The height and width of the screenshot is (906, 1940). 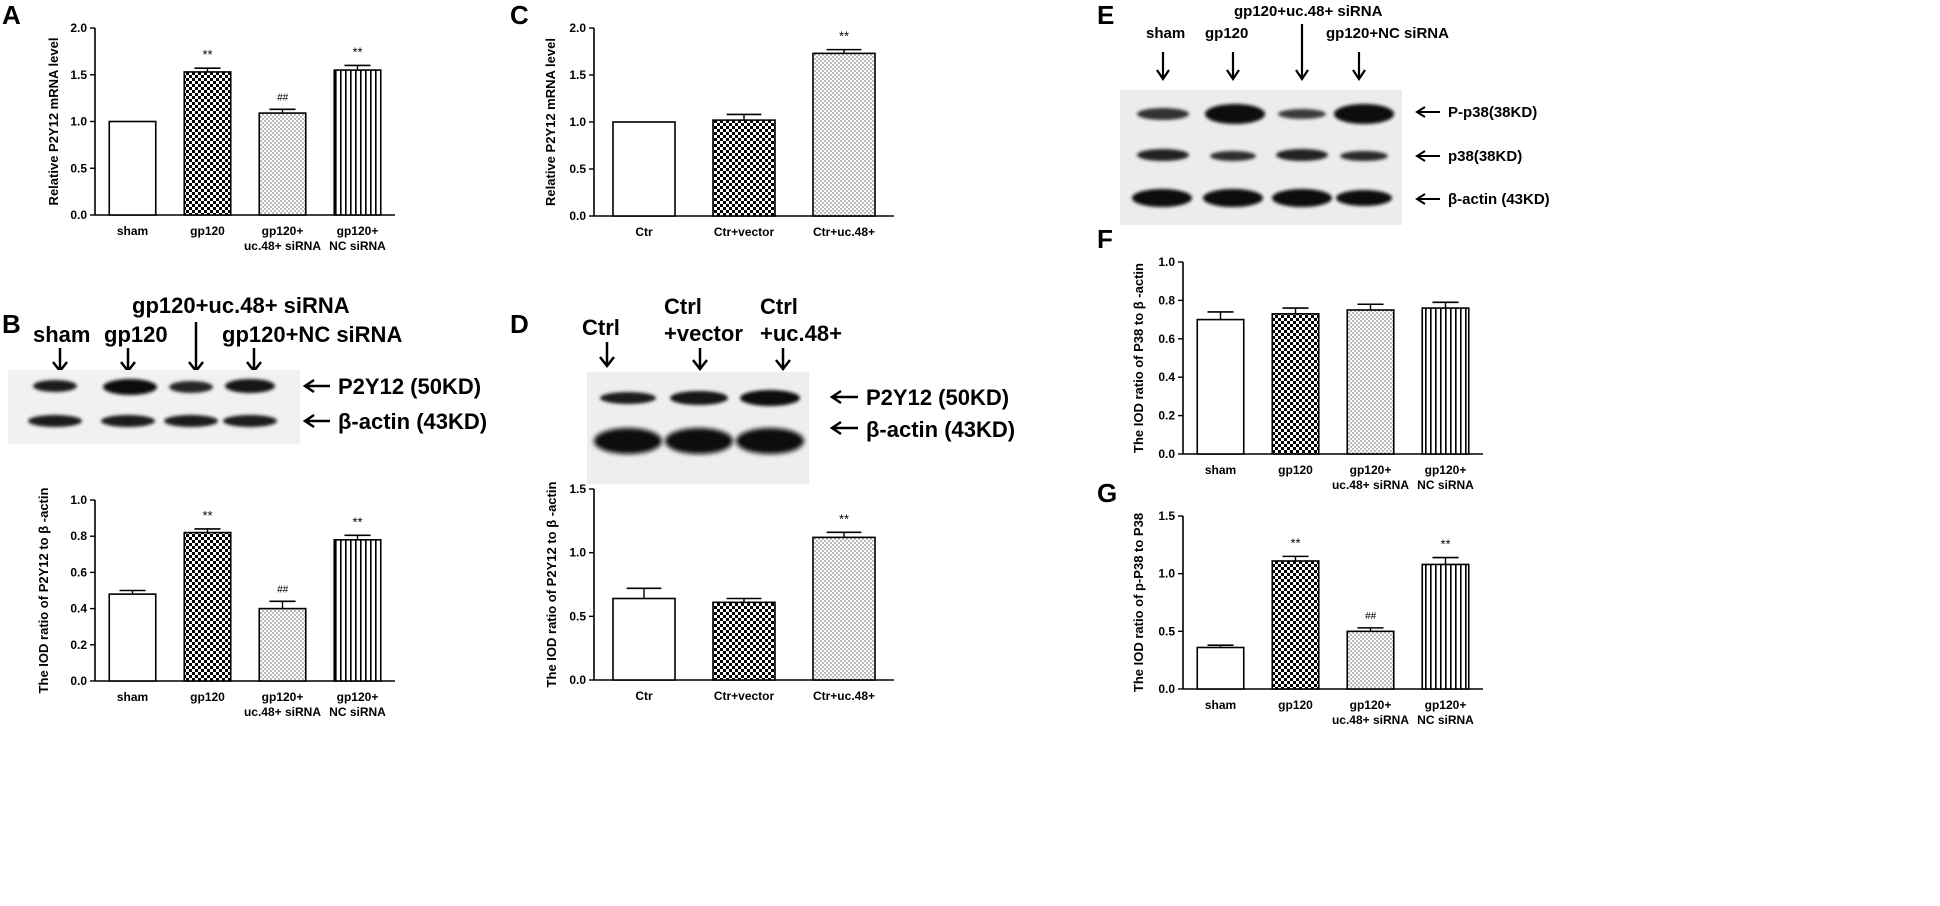 What do you see at coordinates (844, 518) in the screenshot?
I see `chart-d-significance-mark: **` at bounding box center [844, 518].